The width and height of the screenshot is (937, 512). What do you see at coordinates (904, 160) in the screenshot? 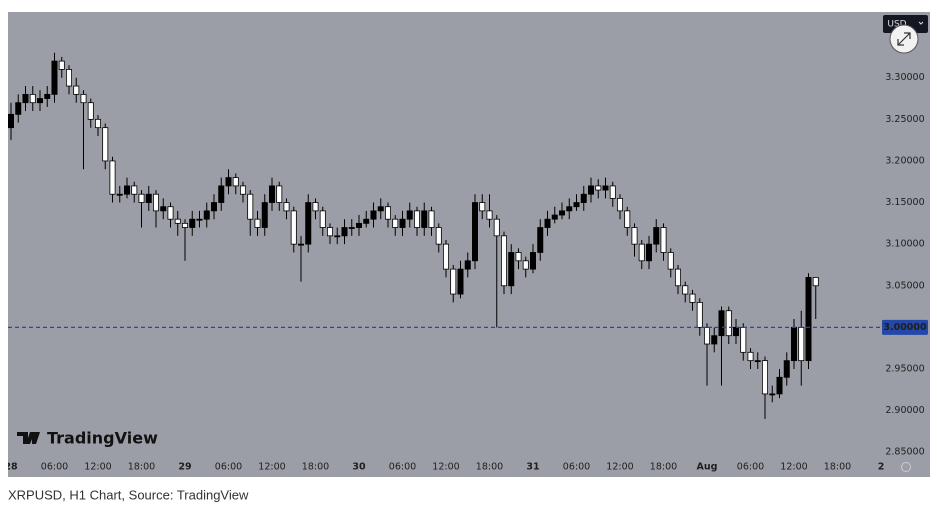
I see `y-tick-label: 3.20000` at bounding box center [904, 160].